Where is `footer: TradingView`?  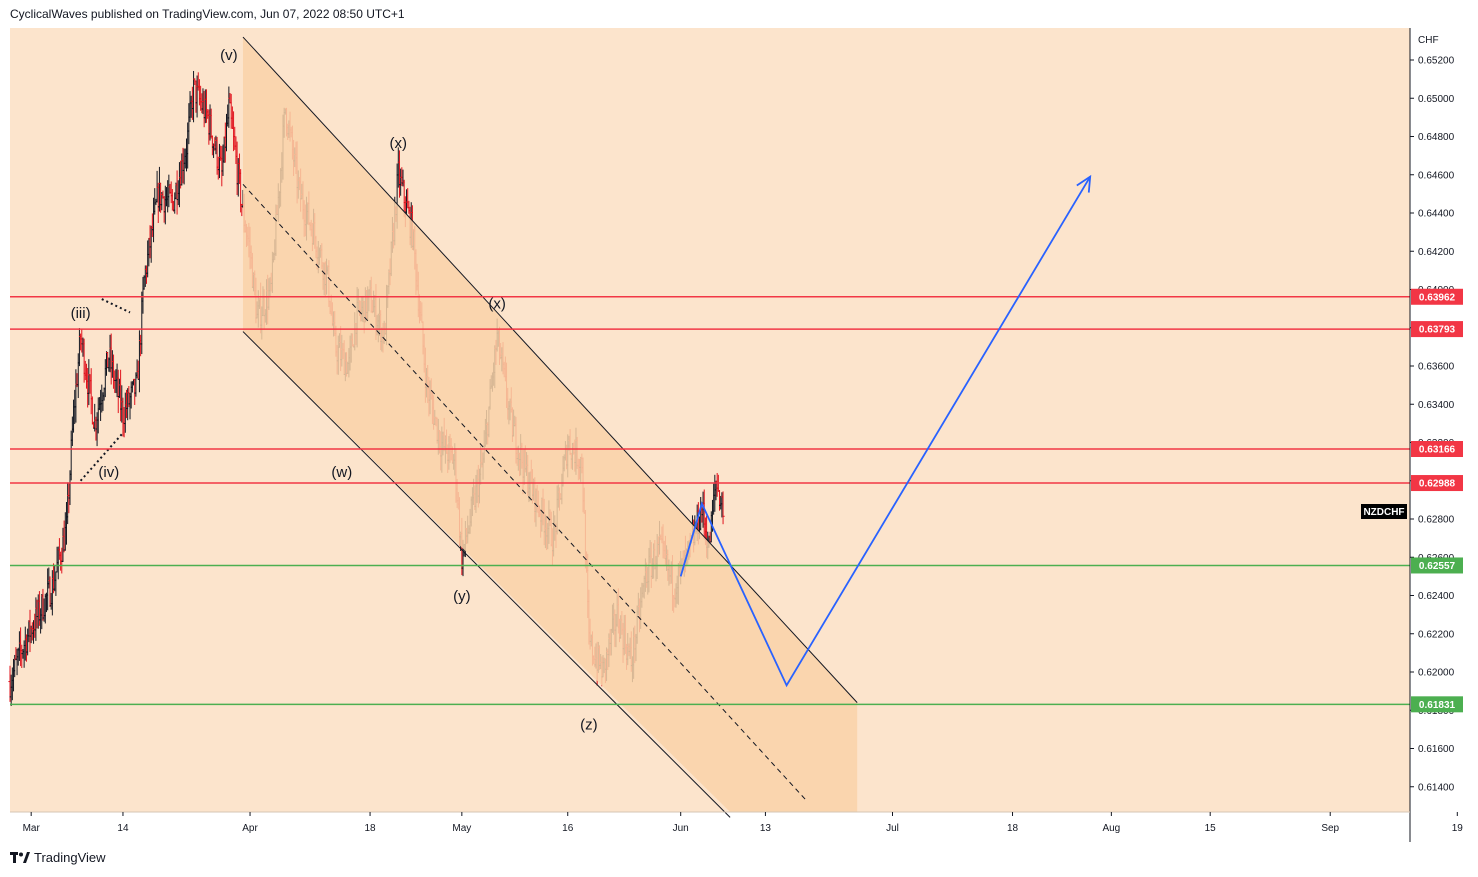
footer: TradingView is located at coordinates (58, 857).